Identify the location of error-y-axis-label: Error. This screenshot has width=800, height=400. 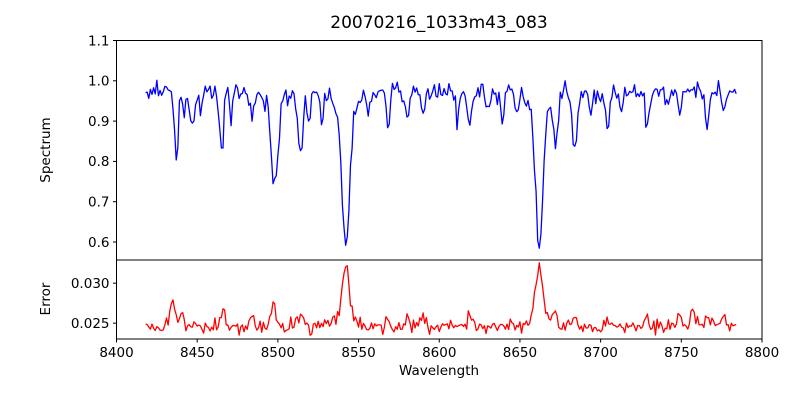
(46, 299).